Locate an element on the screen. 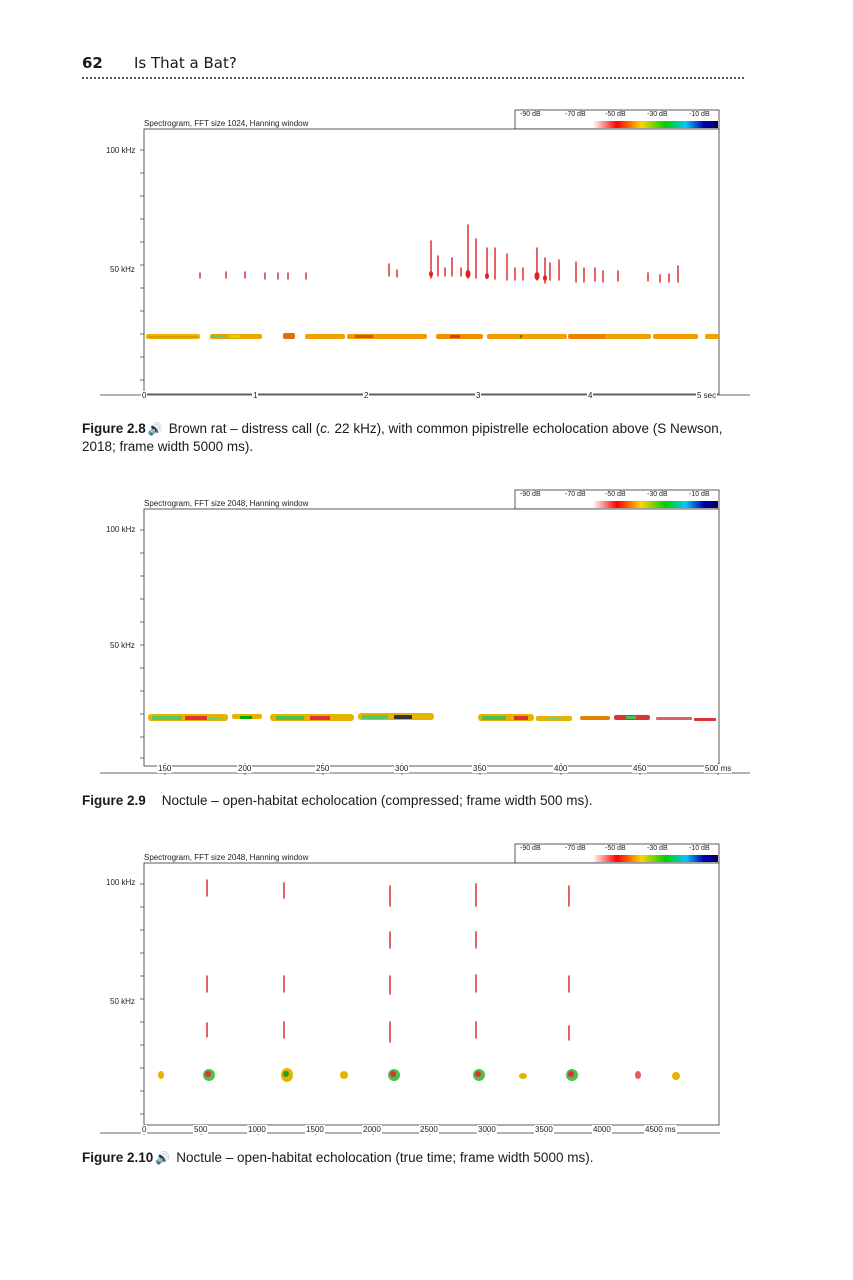  x-tick-label: 400 is located at coordinates (561, 768).